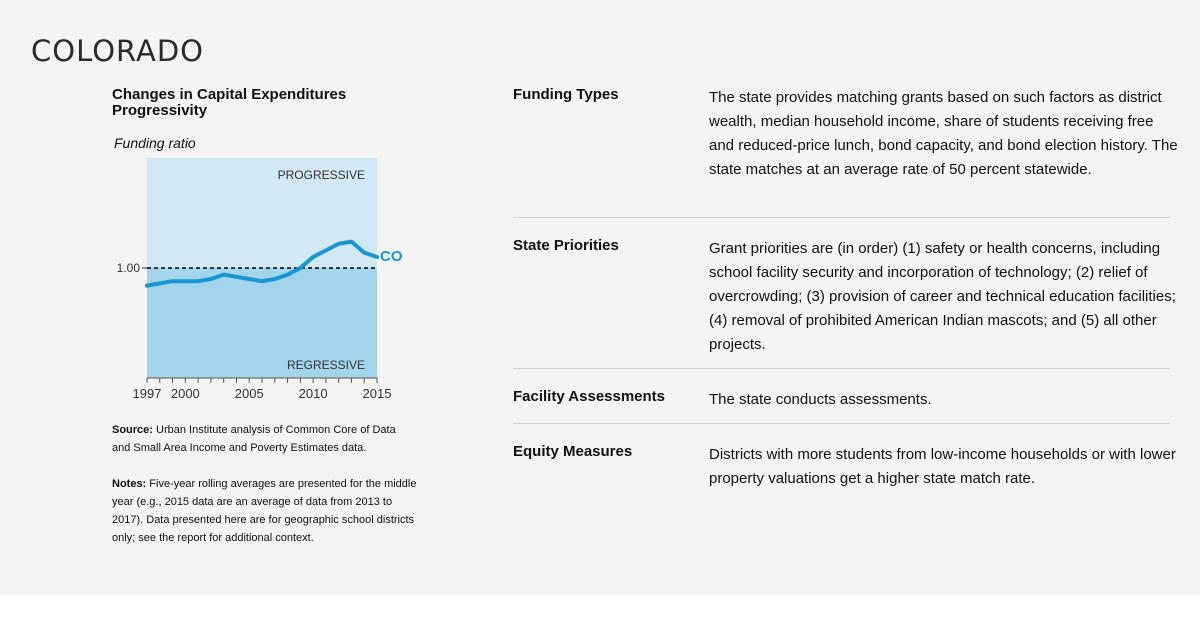 The width and height of the screenshot is (1200, 617). What do you see at coordinates (129, 484) in the screenshot?
I see `notes-label: Notes:` at bounding box center [129, 484].